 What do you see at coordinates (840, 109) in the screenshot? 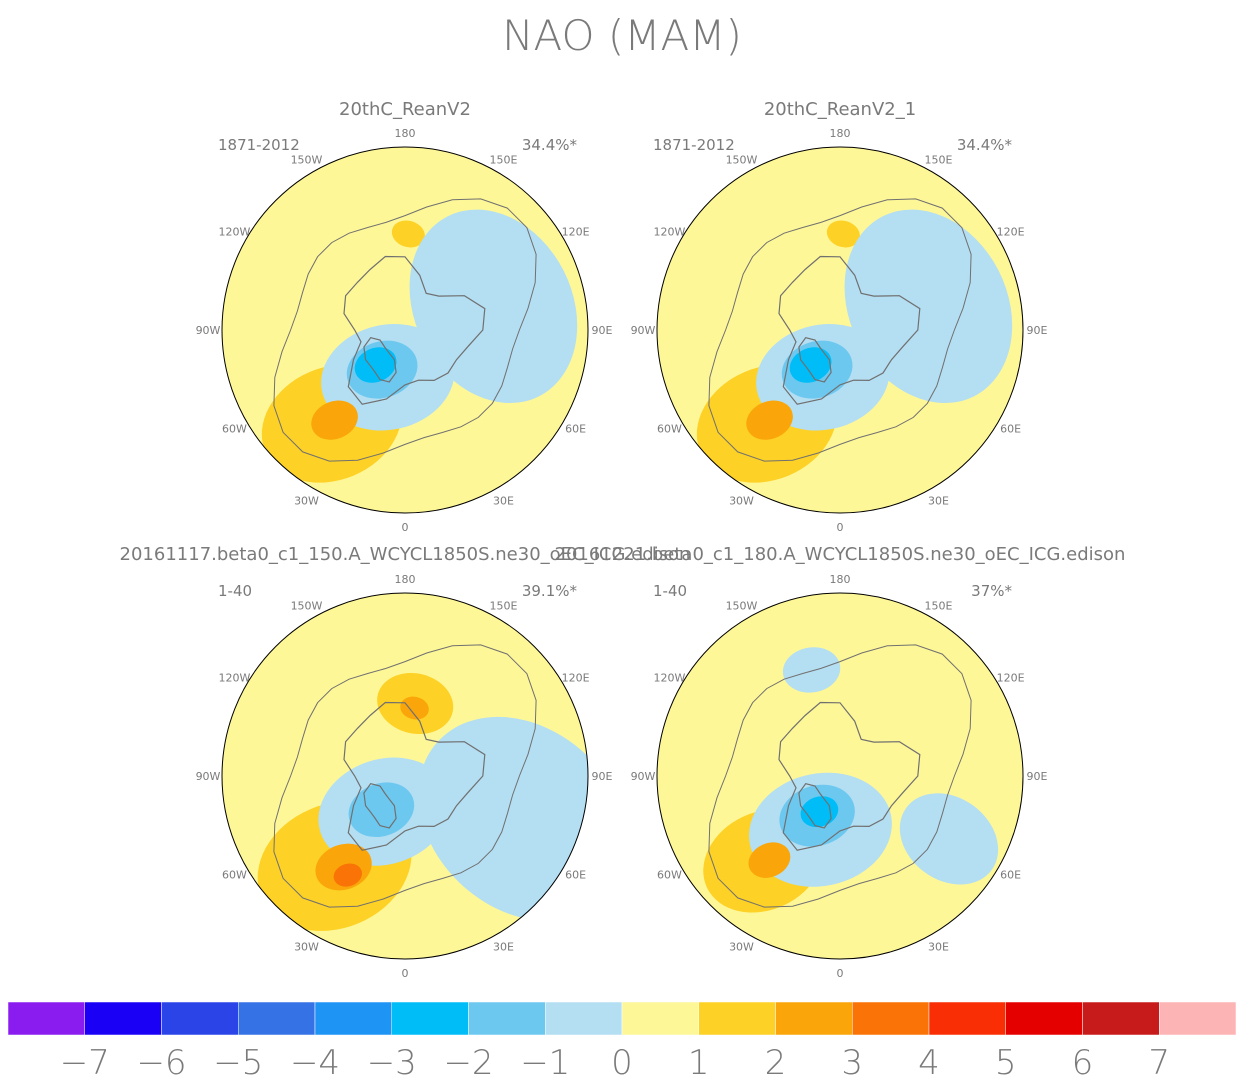
I see `panel-title: 20thC_ReanV2_1` at bounding box center [840, 109].